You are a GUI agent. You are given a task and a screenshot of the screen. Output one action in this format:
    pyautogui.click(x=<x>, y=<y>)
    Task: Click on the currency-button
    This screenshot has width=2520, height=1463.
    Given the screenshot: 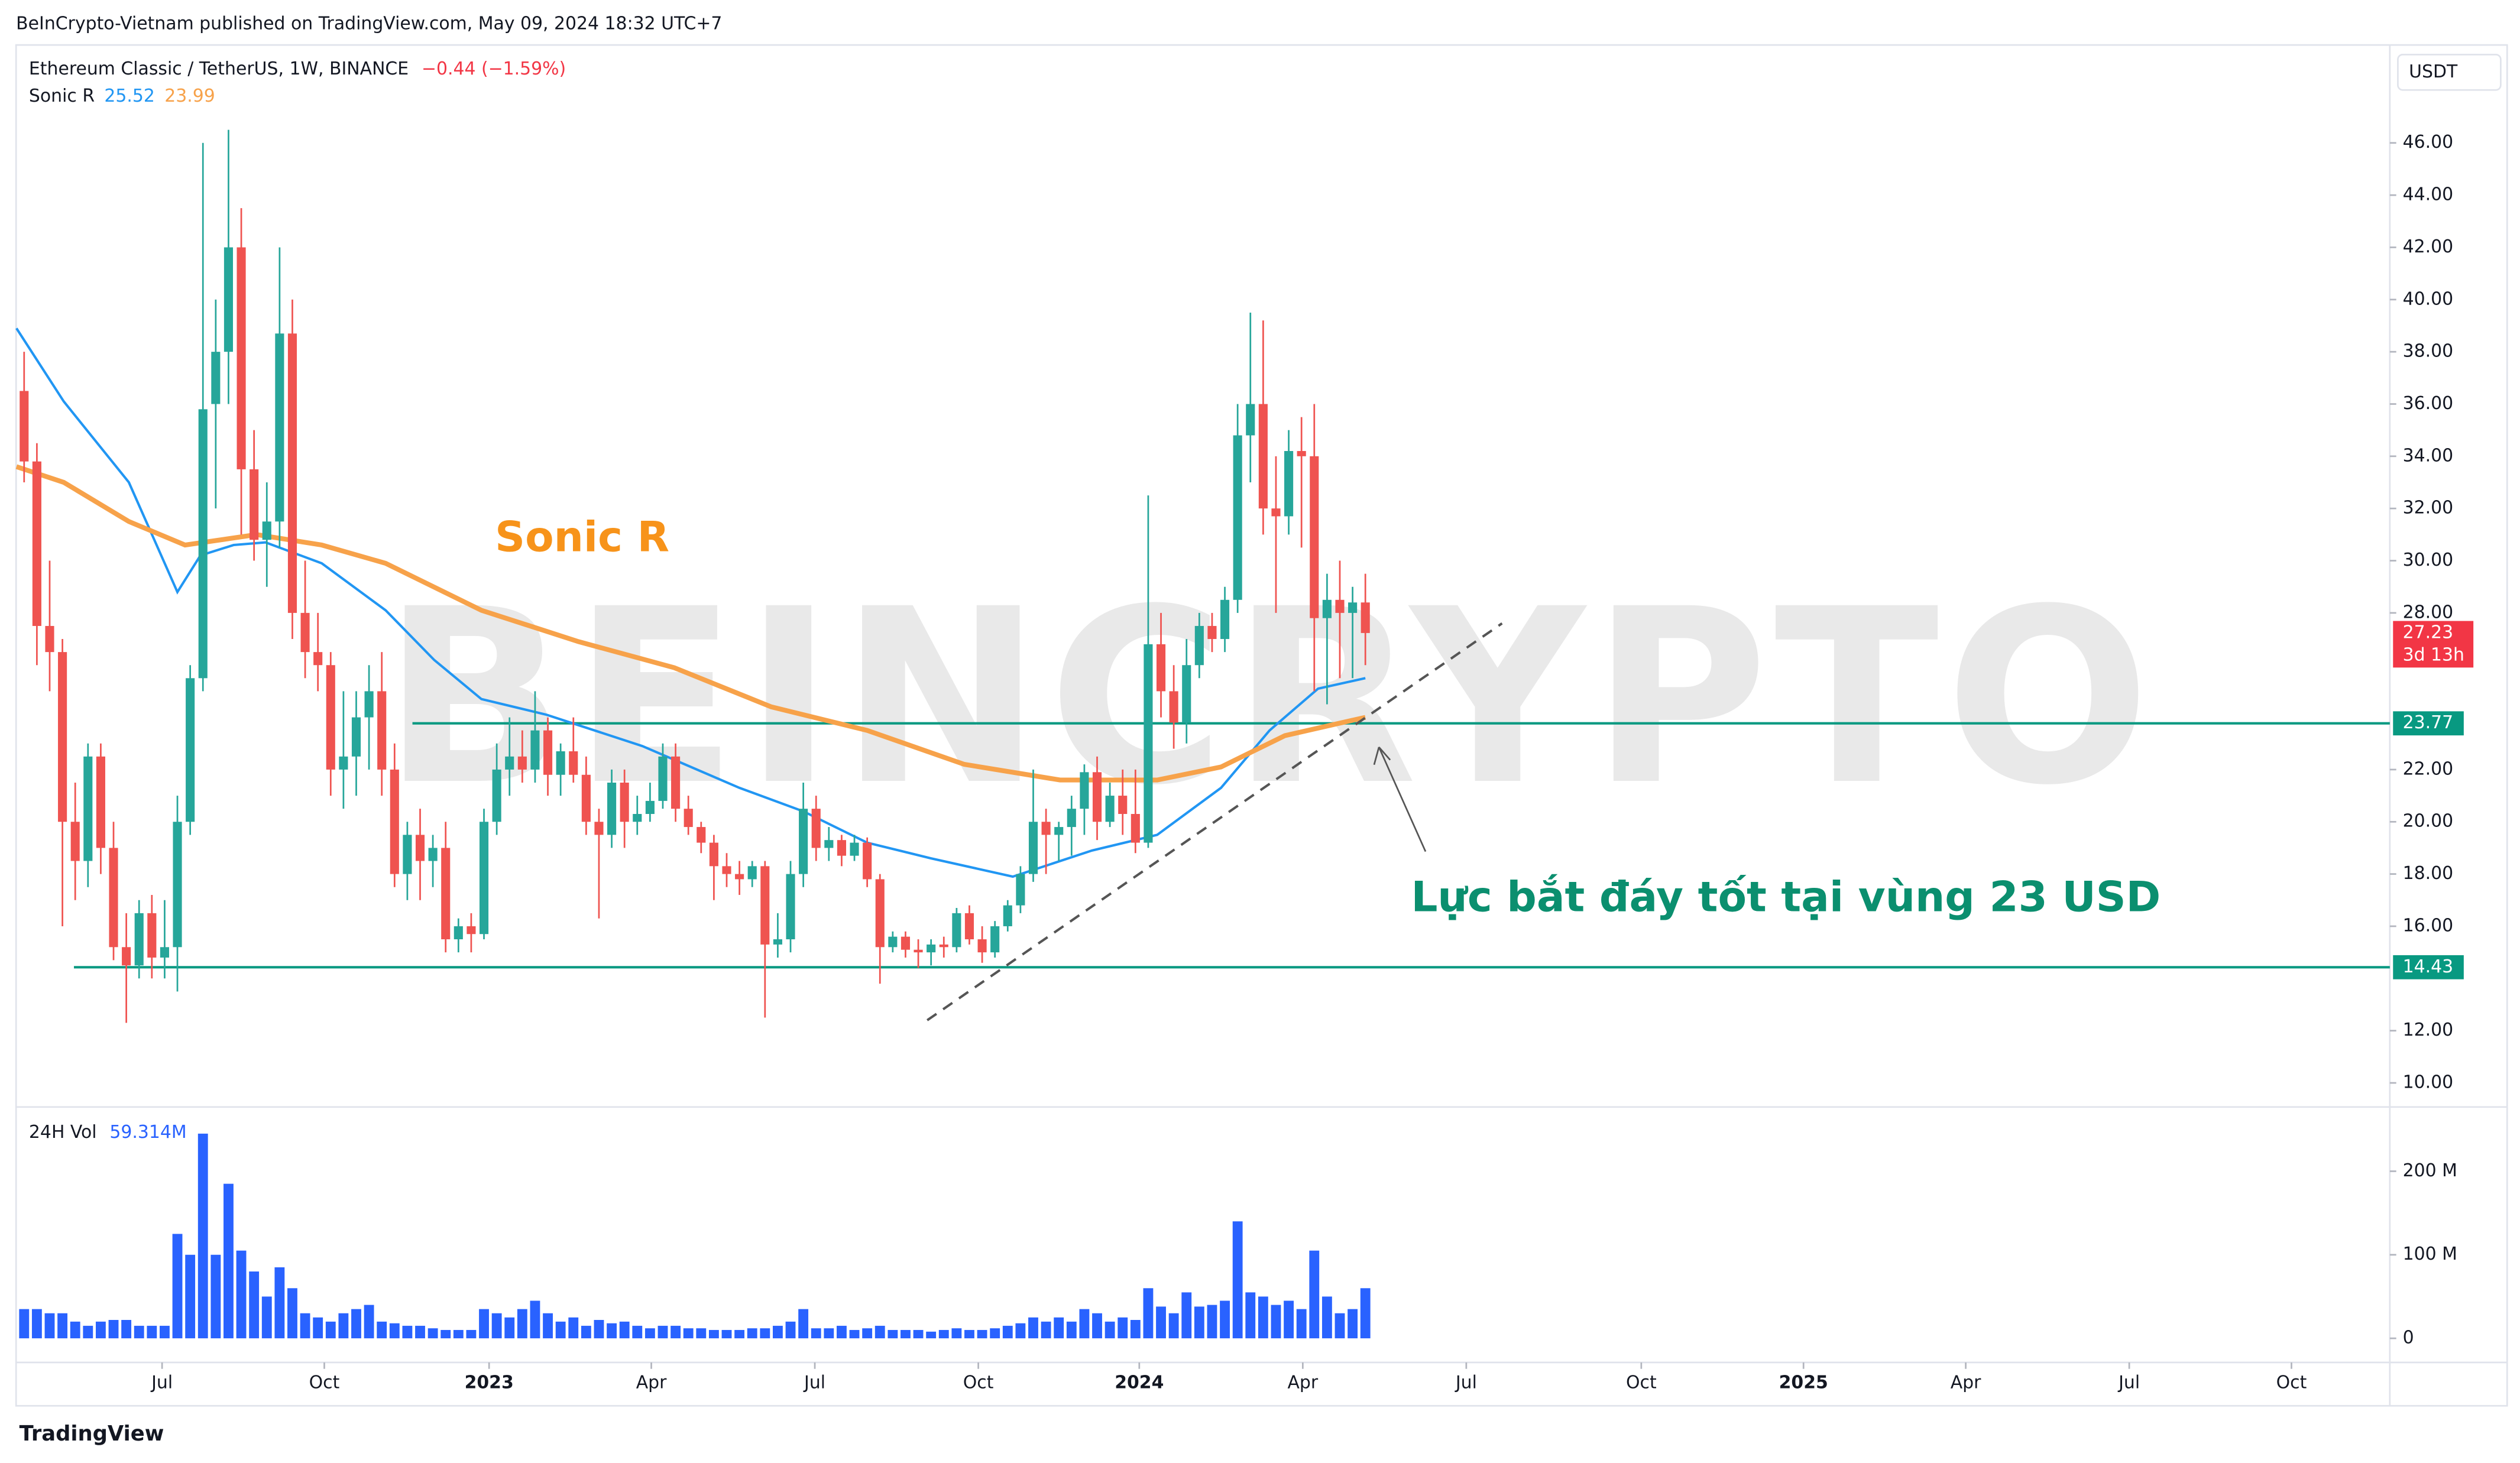 What is the action you would take?
    pyautogui.click(x=2449, y=72)
    